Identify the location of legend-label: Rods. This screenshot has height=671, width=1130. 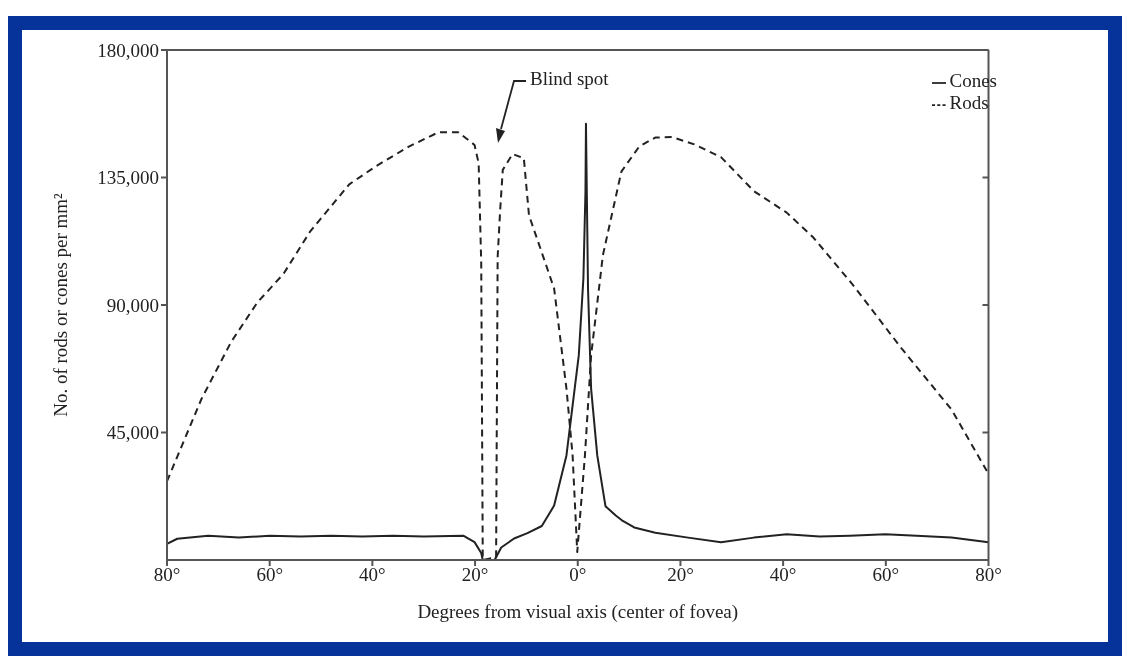
(969, 102).